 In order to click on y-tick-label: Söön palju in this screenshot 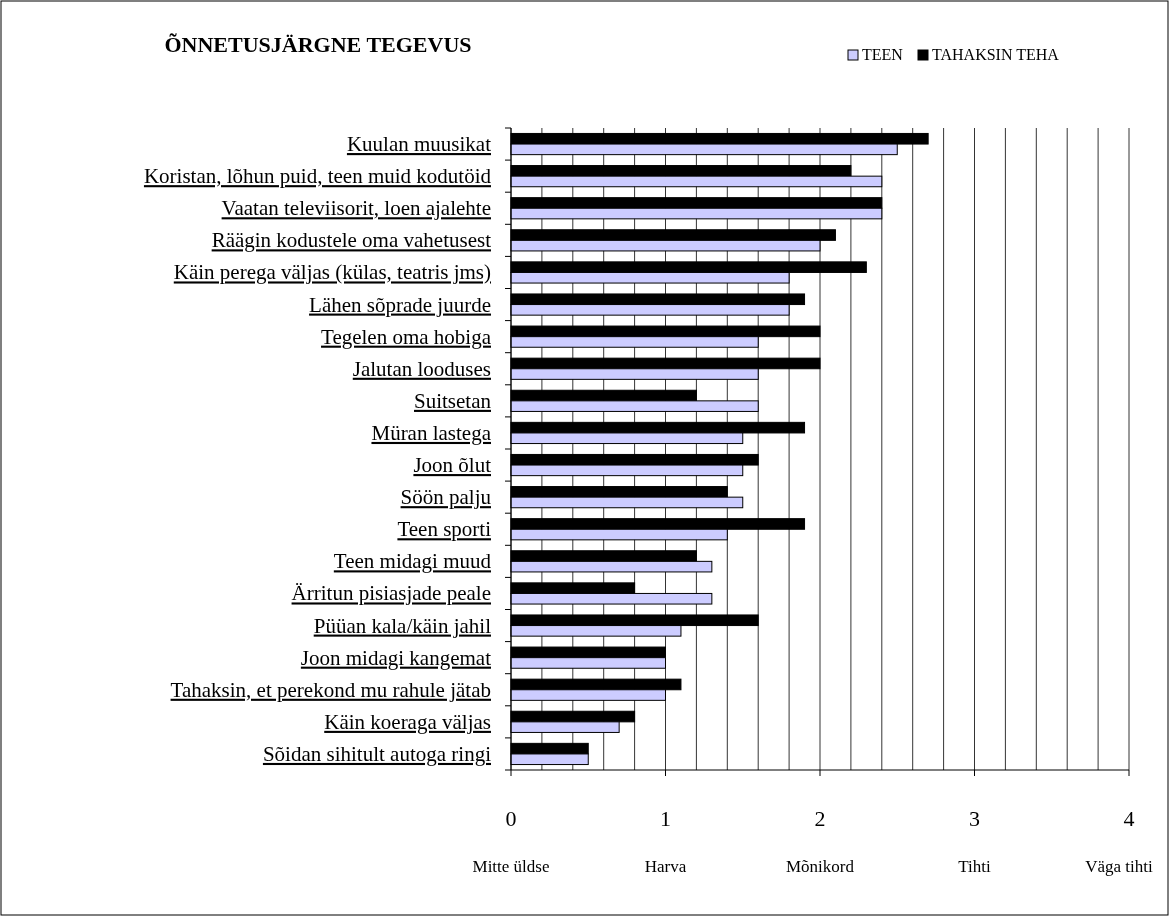, I will do `click(446, 497)`.